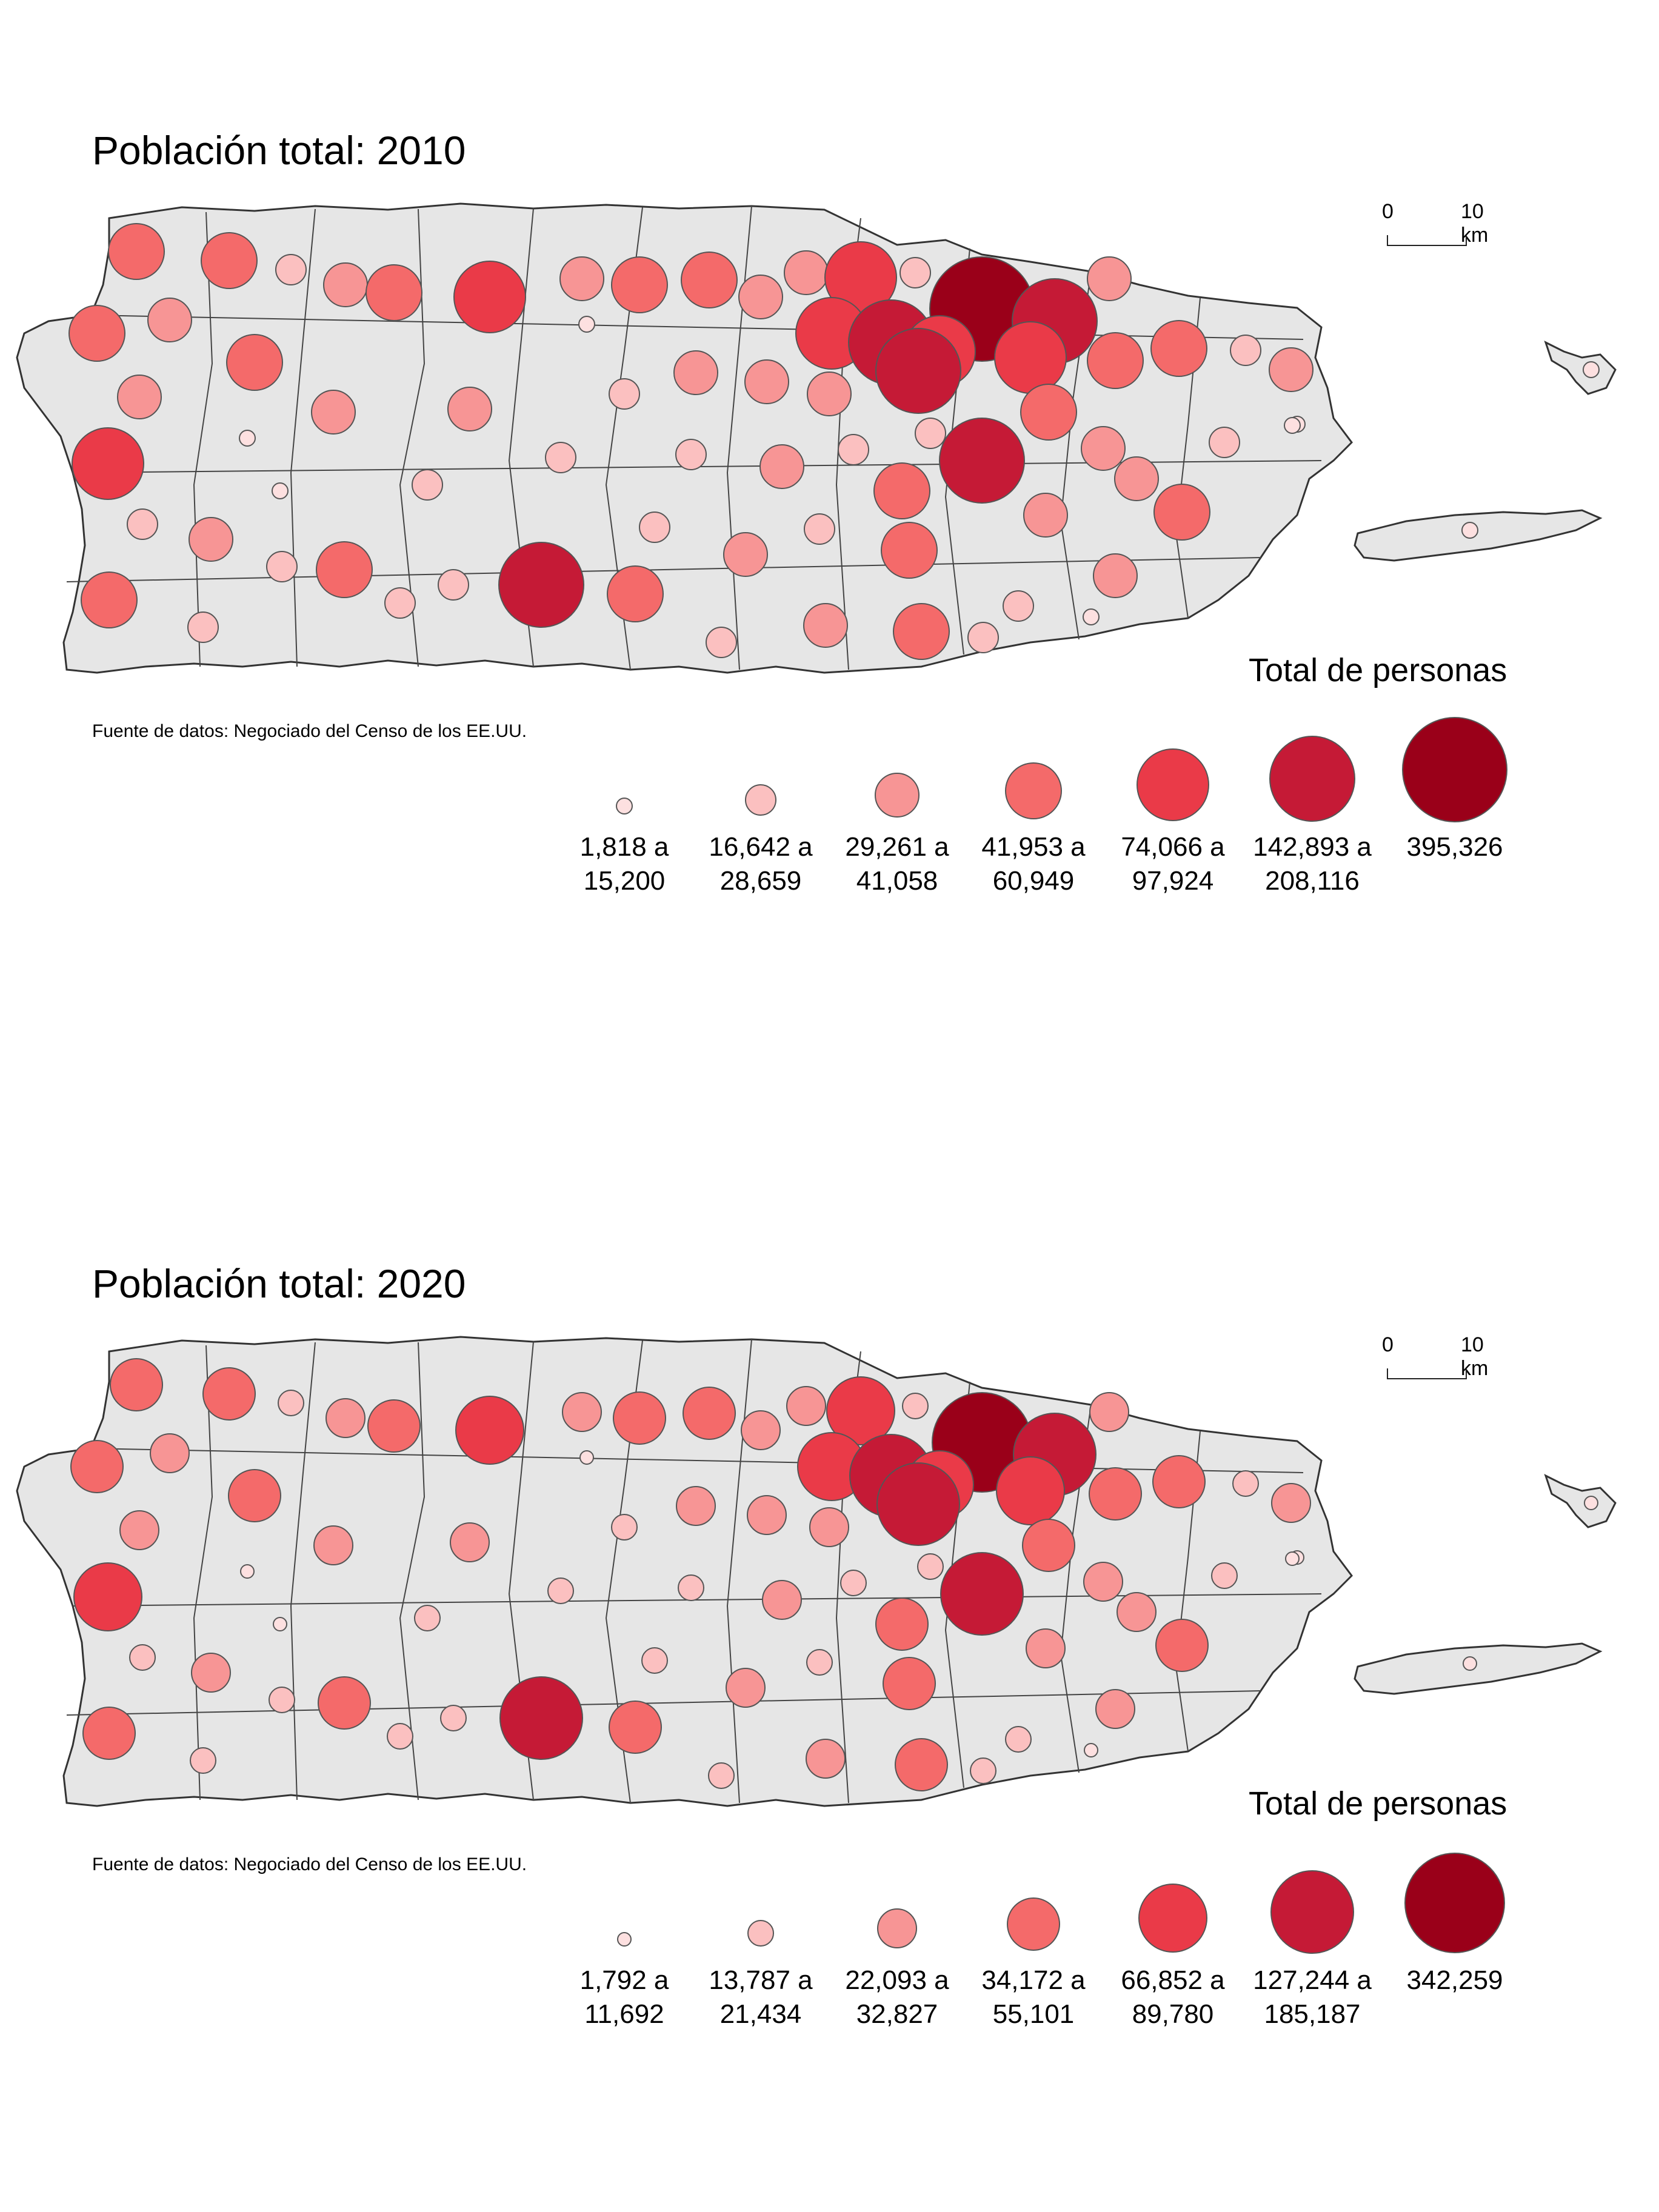  I want to click on legend-label: 29,261 a 41,058, so click(897, 864).